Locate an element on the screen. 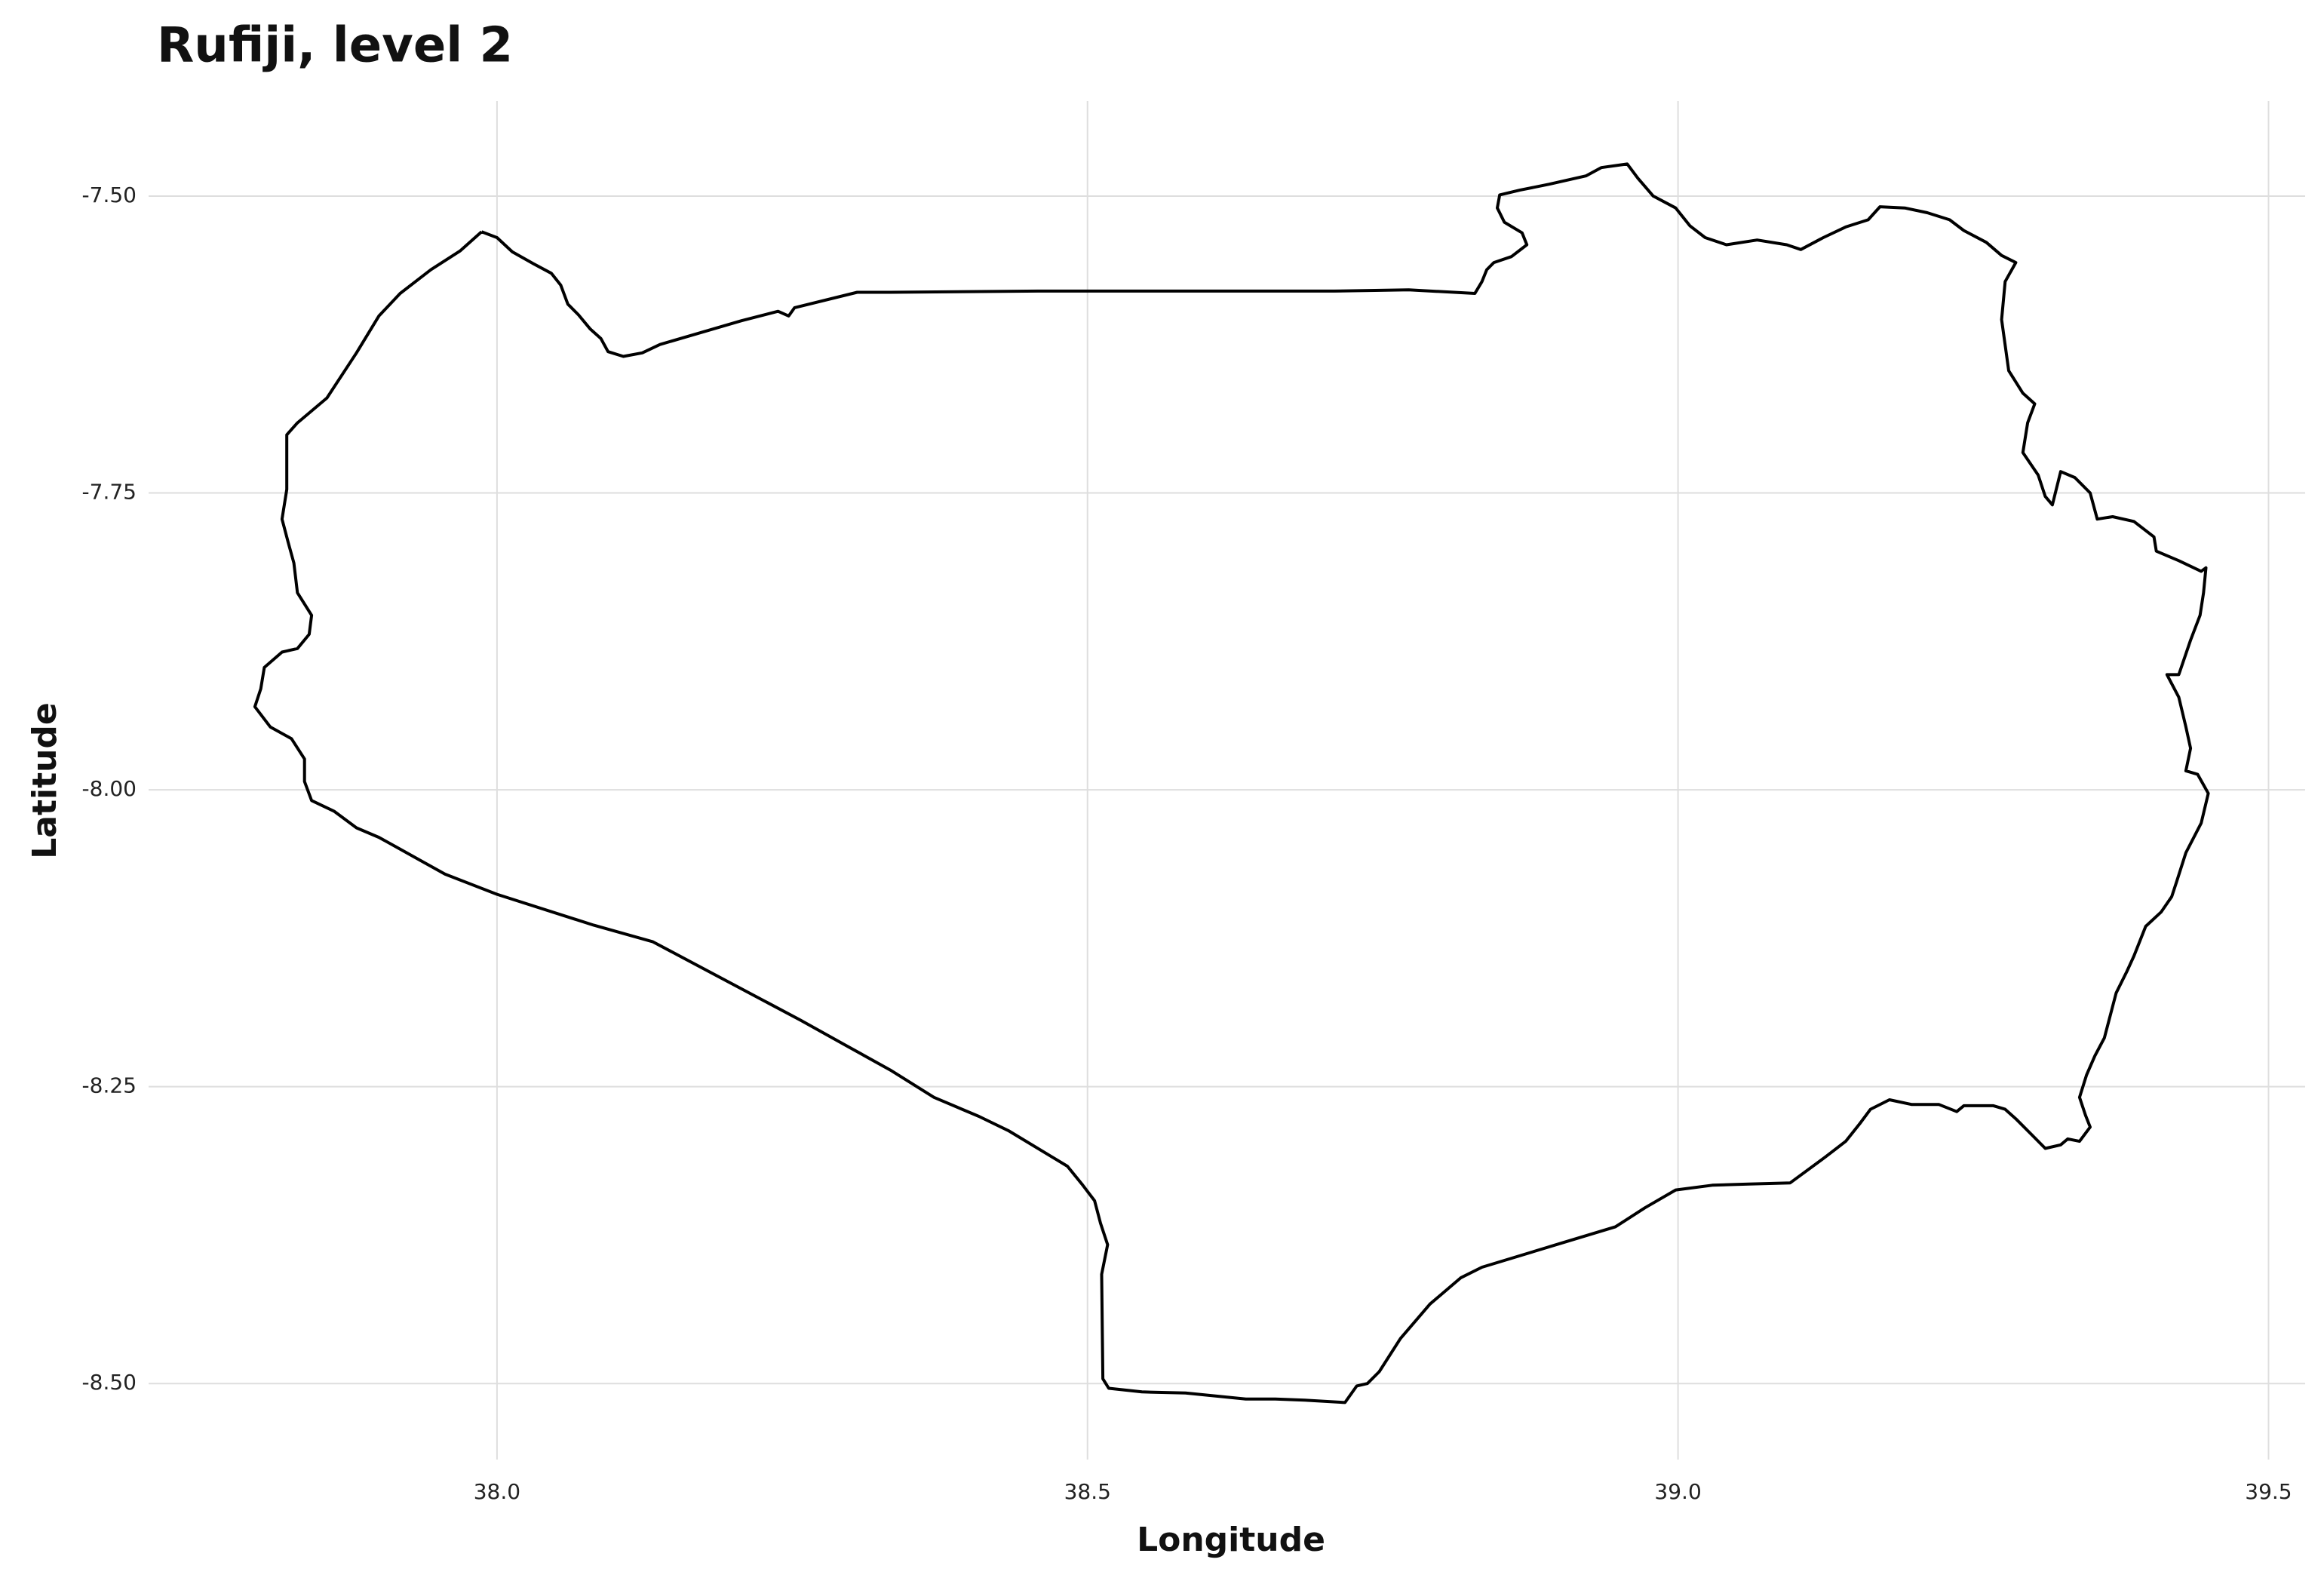  y-tick-label: -8.25 is located at coordinates (109, 1085).